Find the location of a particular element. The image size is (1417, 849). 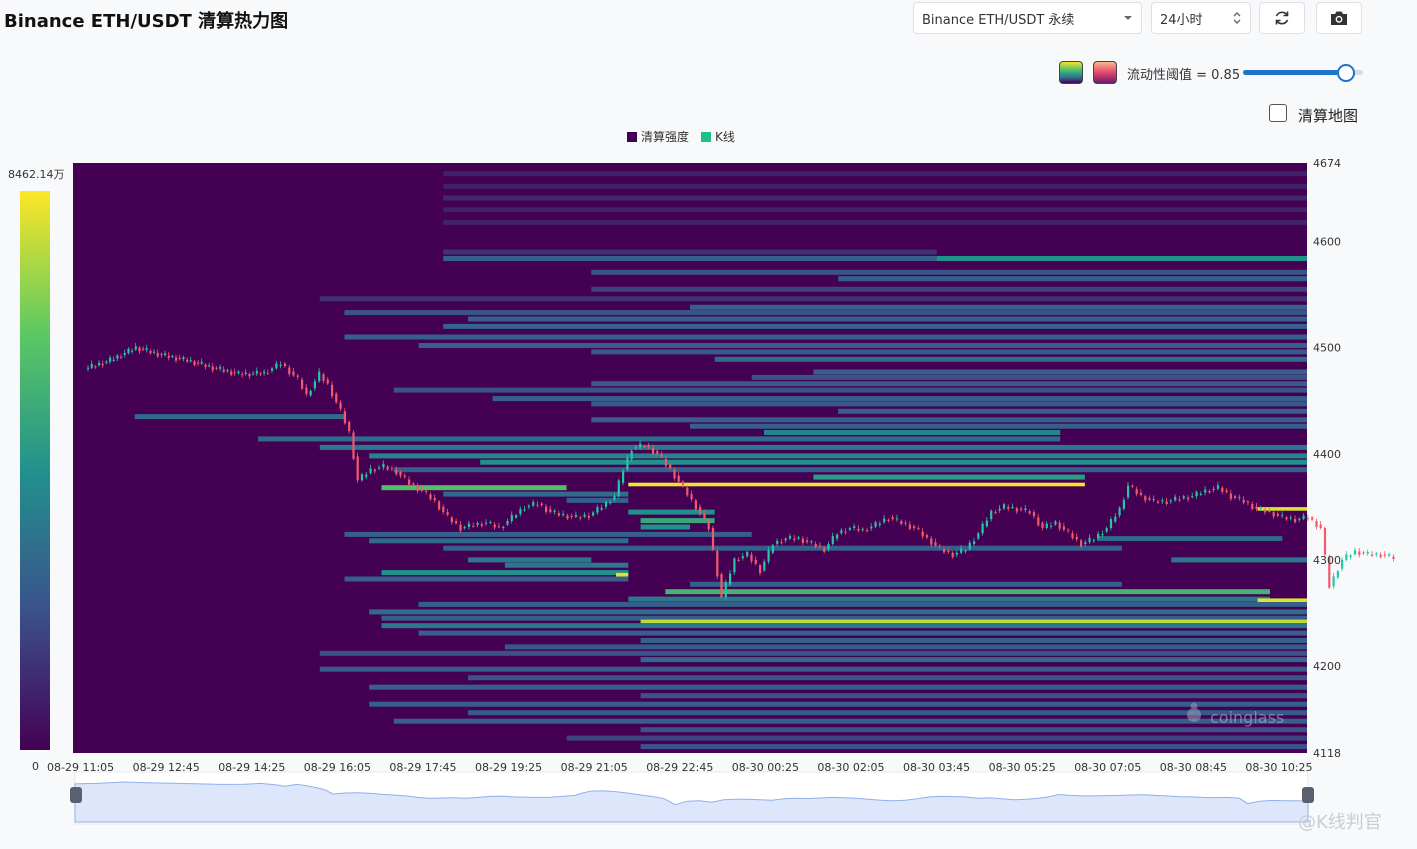

x-tick-label: 08-30 10:25 is located at coordinates (1278, 767).